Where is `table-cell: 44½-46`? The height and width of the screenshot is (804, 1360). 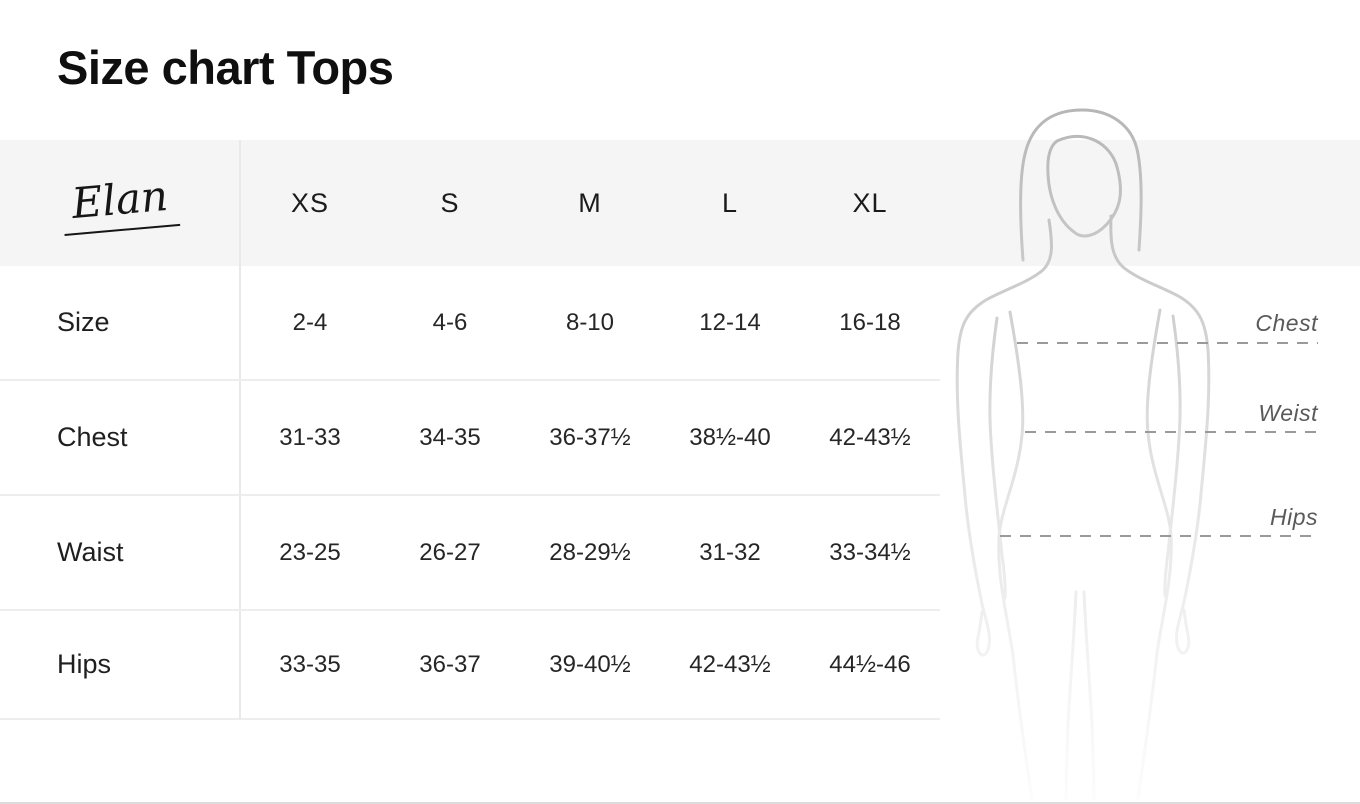
table-cell: 44½-46 is located at coordinates (870, 665).